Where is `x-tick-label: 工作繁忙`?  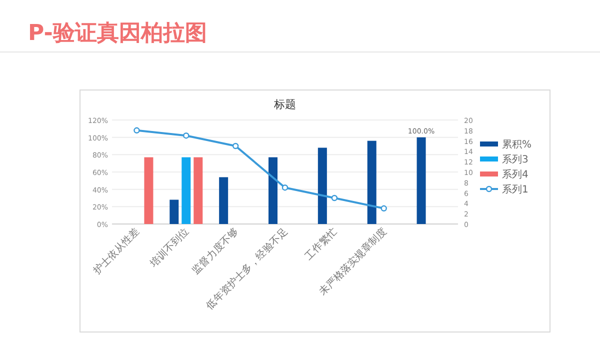
x-tick-label: 工作繁忙 is located at coordinates (321, 244).